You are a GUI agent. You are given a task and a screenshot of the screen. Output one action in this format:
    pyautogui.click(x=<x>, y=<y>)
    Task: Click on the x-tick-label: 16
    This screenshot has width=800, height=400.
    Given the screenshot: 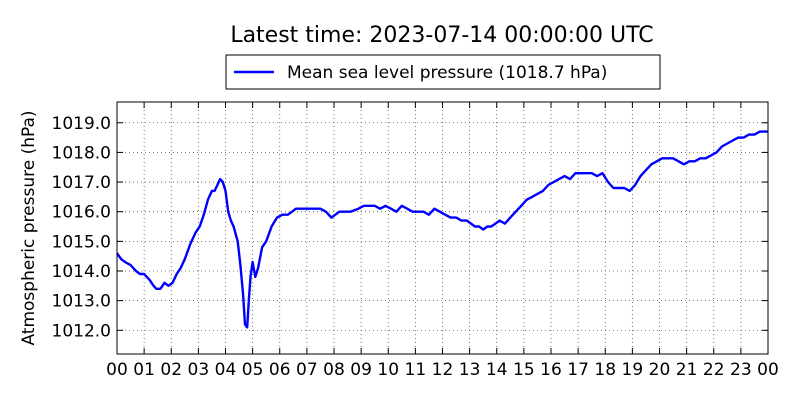 What is the action you would take?
    pyautogui.click(x=551, y=370)
    